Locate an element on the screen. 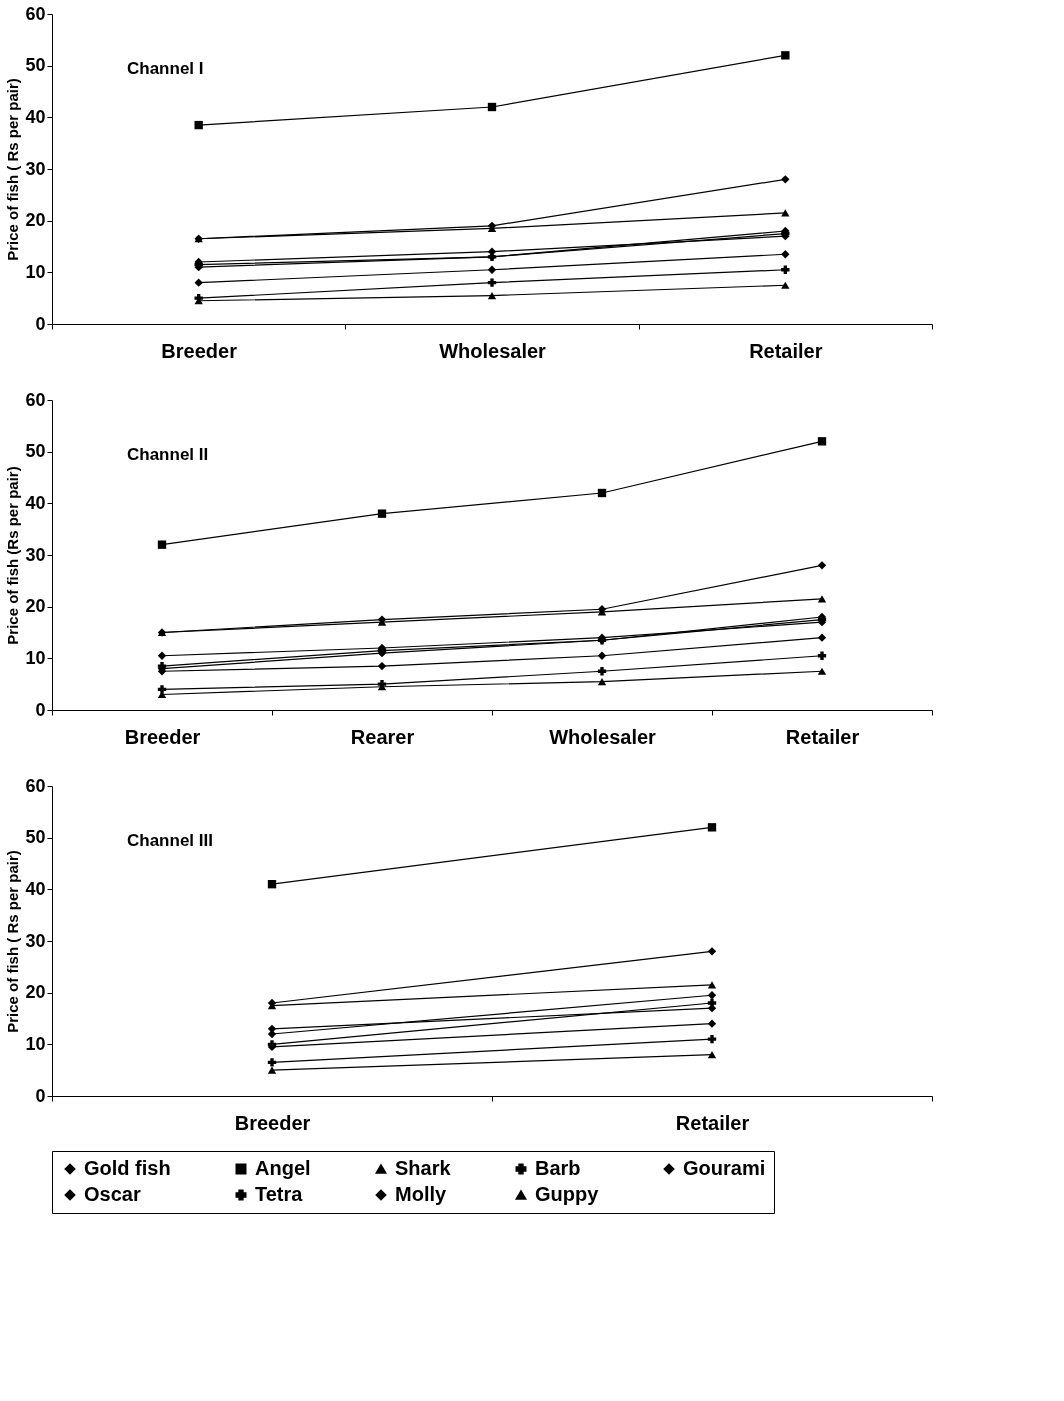 This screenshot has height=1401, width=1064. annotation: Channel III is located at coordinates (170, 840).